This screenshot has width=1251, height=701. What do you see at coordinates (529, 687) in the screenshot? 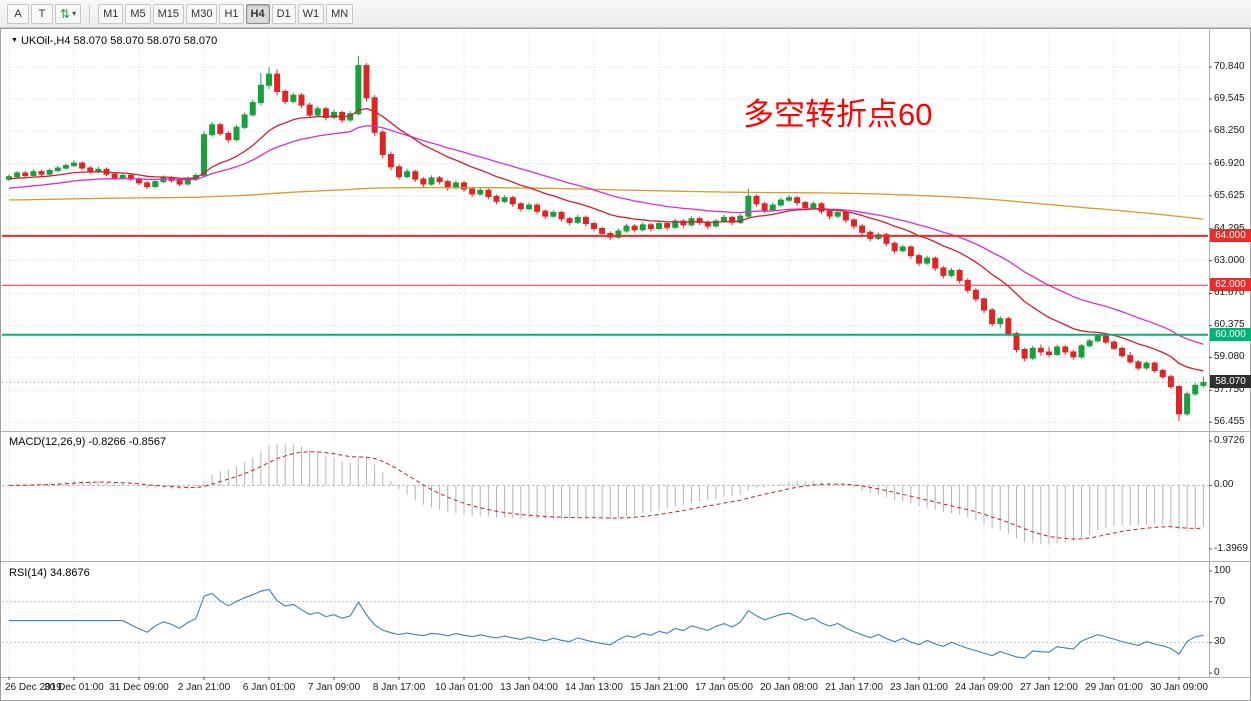
I see `time-axis-label: 13 Jan 04:00` at bounding box center [529, 687].